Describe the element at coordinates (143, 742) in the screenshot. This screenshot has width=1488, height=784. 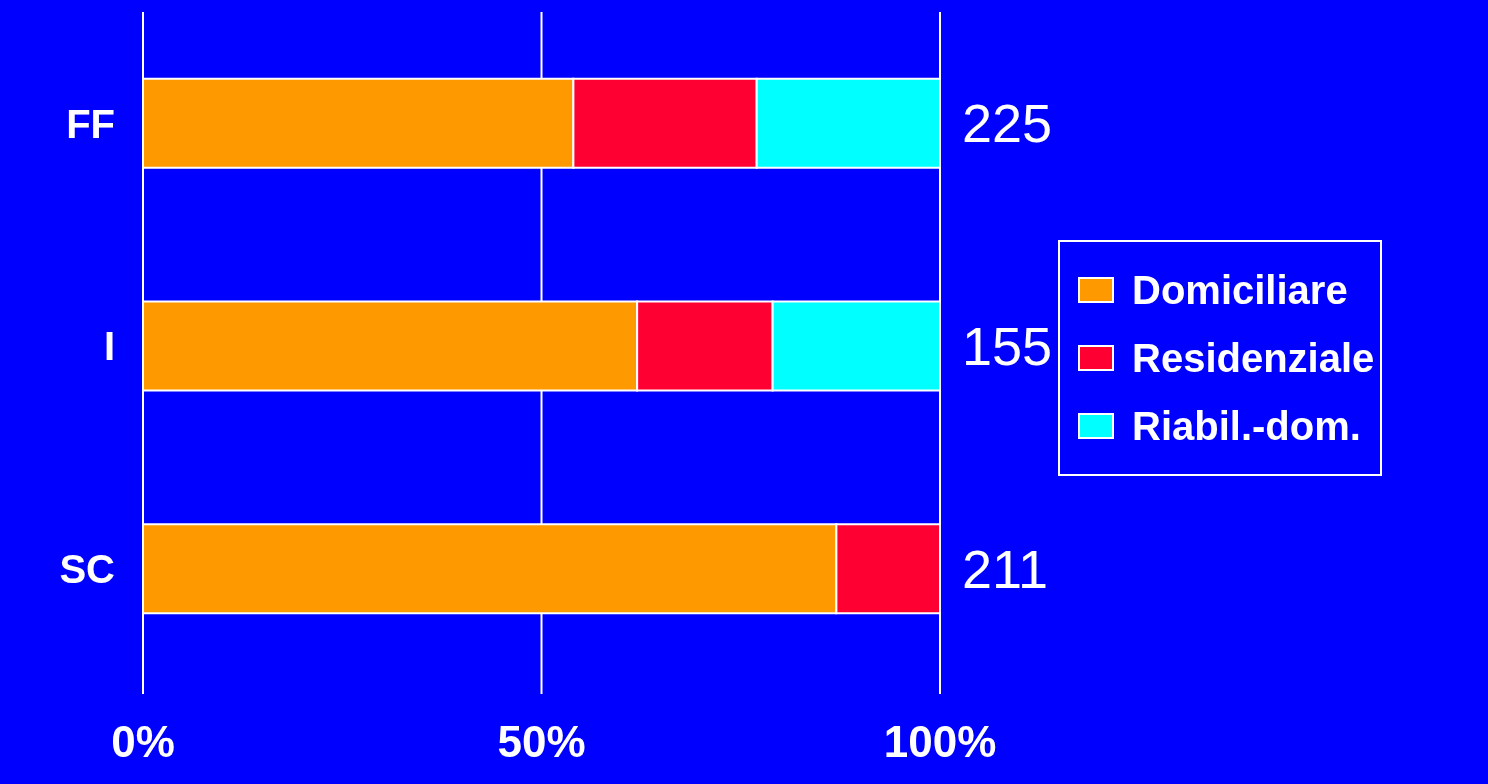
I see `x-tick-label: 0%` at that location.